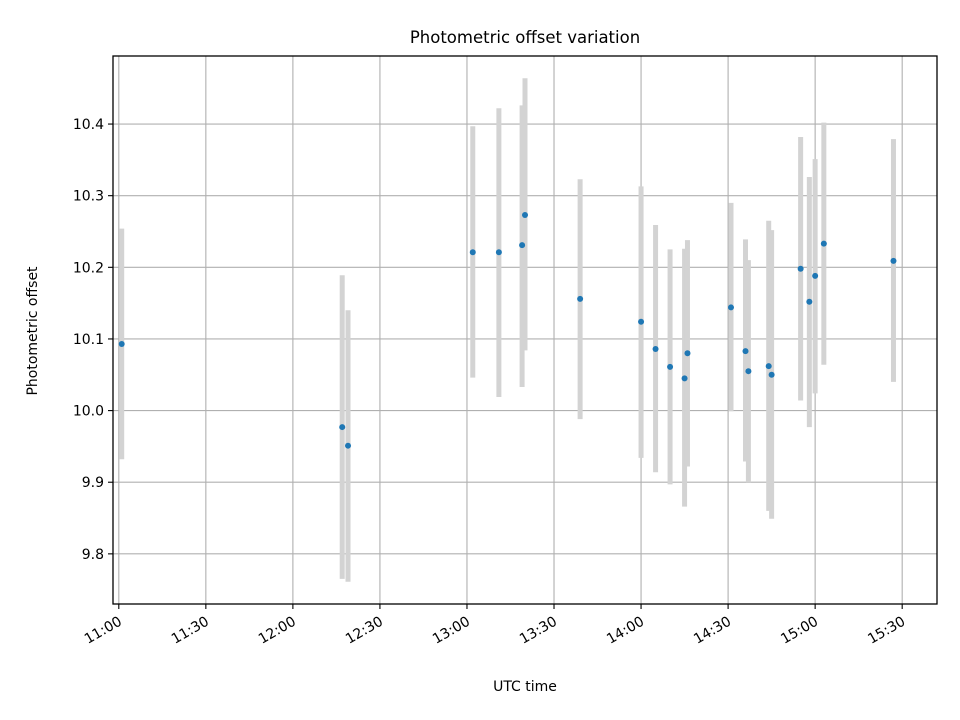 This screenshot has width=960, height=720. What do you see at coordinates (88, 268) in the screenshot?
I see `y-tick-label: 10.2` at bounding box center [88, 268].